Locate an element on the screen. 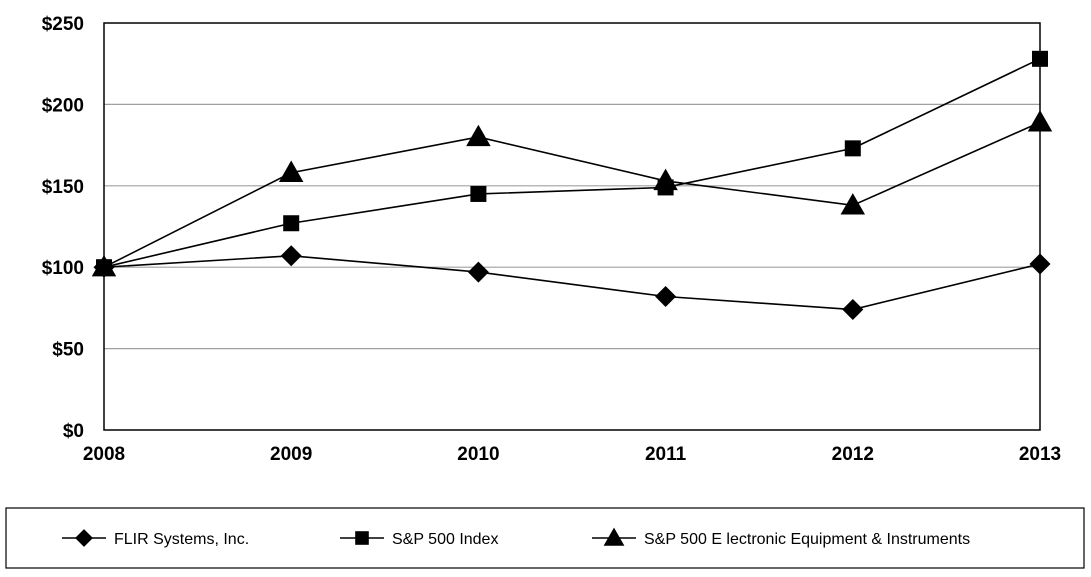 This screenshot has height=577, width=1091. legend-box is located at coordinates (545, 538).